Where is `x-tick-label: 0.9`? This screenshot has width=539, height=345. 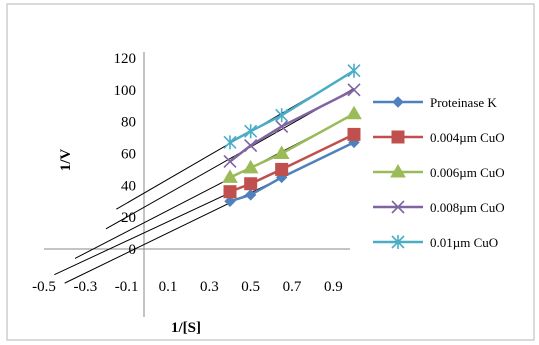 x-tick-label: 0.9 is located at coordinates (333, 287).